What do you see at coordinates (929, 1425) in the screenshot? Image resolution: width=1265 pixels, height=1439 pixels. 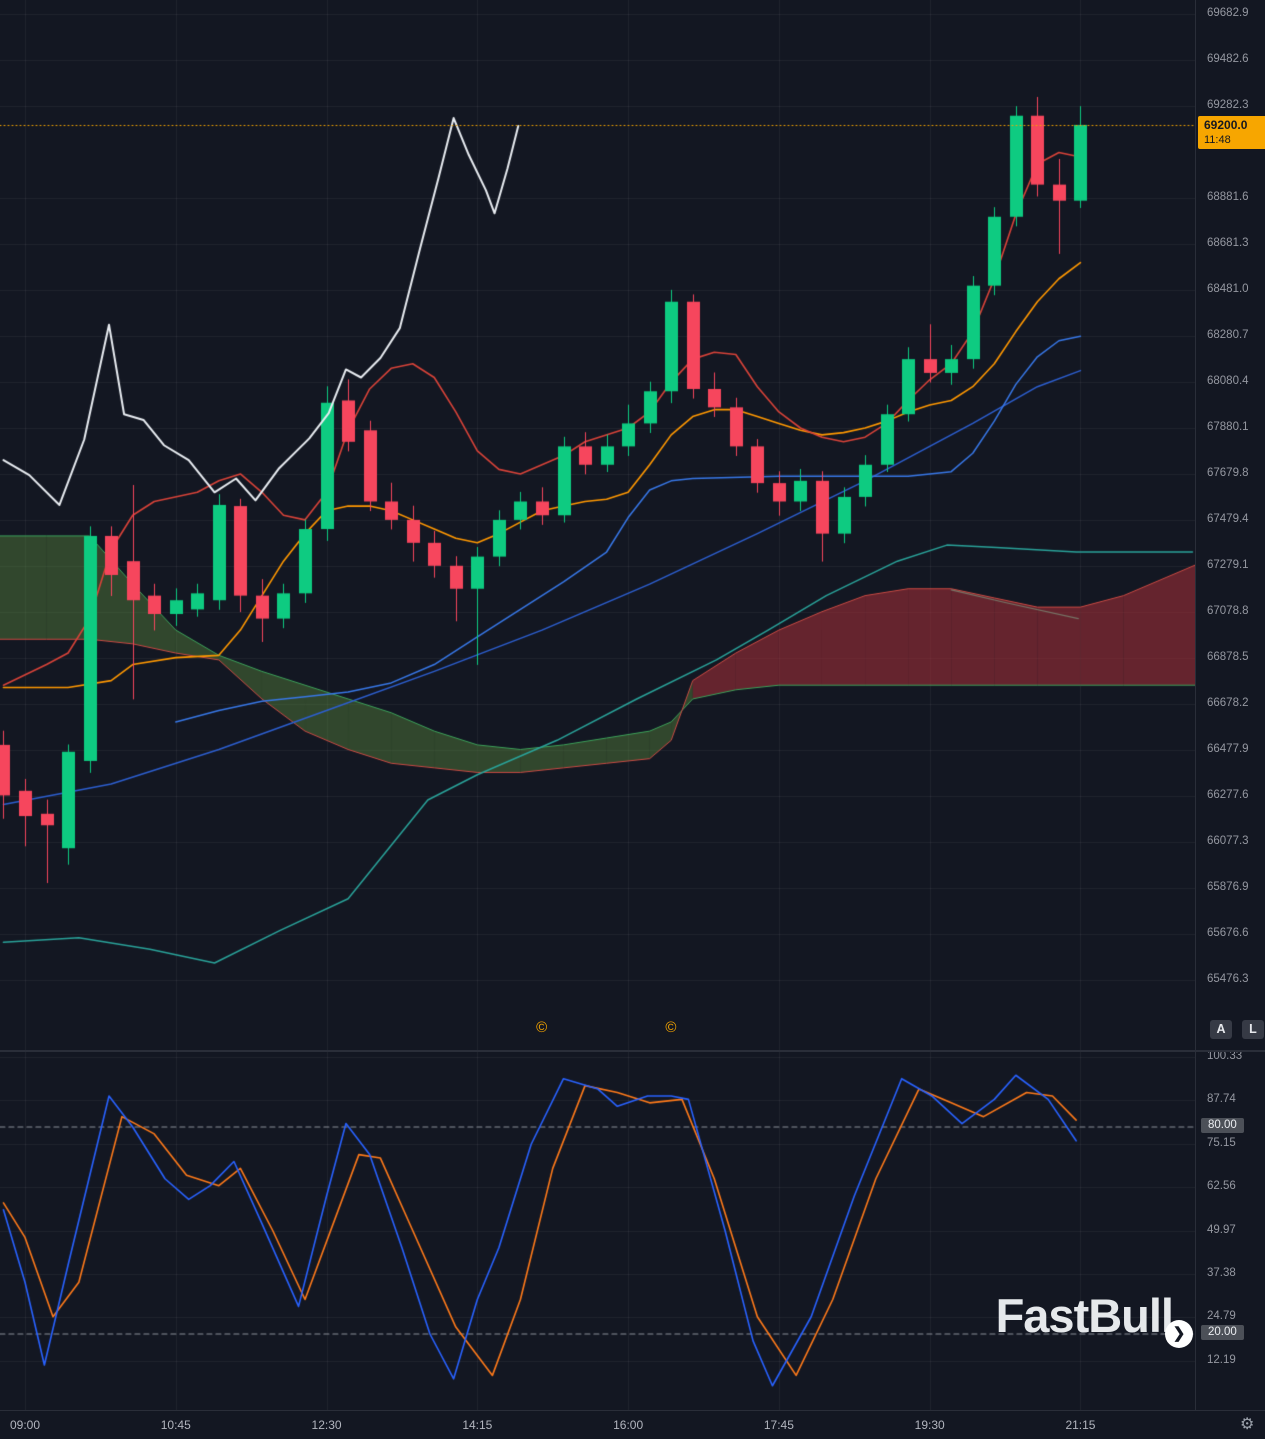 I see `time-axis-label: 19:30` at bounding box center [929, 1425].